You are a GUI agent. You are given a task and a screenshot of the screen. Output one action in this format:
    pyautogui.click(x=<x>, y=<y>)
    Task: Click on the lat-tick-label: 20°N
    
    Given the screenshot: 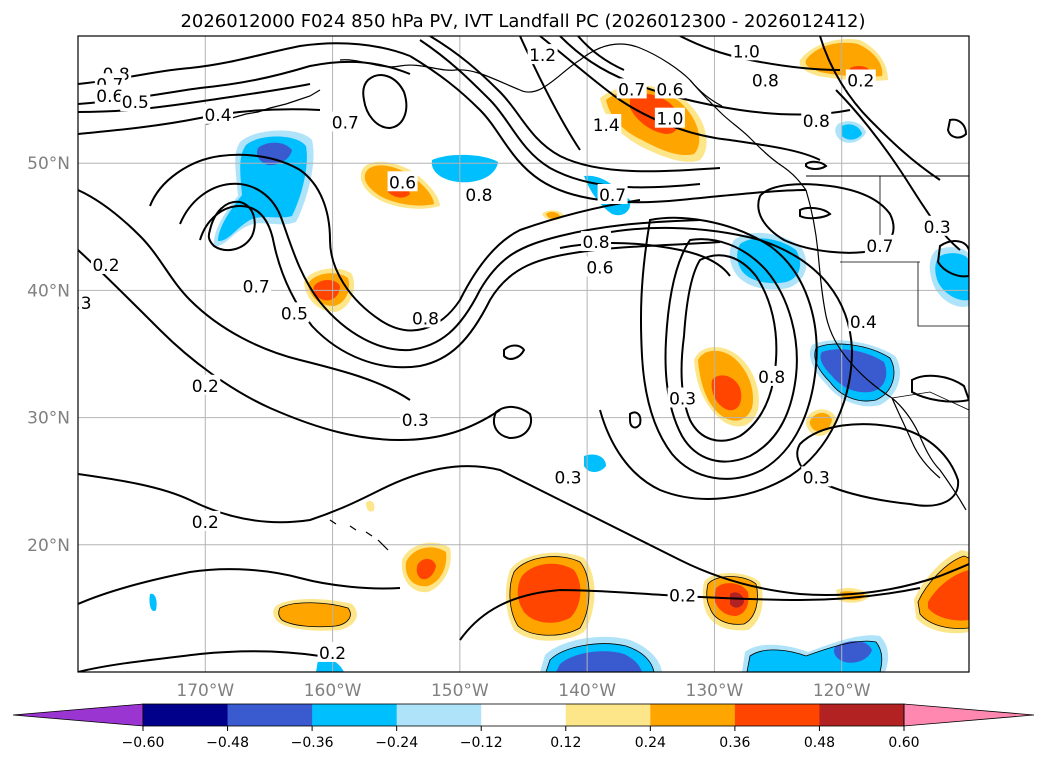 What is the action you would take?
    pyautogui.click(x=48, y=546)
    